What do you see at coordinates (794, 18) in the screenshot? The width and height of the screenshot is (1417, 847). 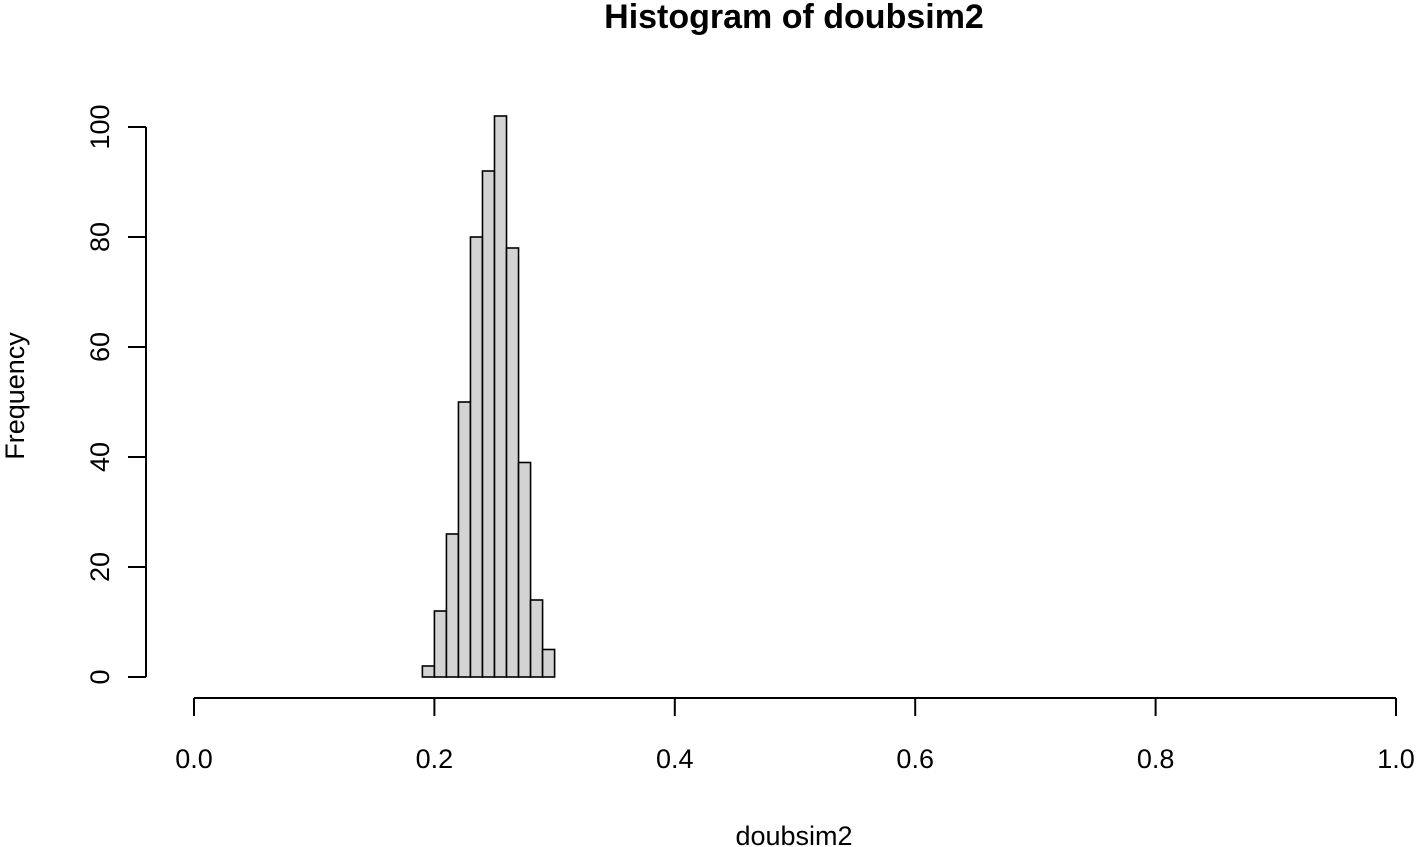 I see `chart-title: Histogram of doubsim2` at bounding box center [794, 18].